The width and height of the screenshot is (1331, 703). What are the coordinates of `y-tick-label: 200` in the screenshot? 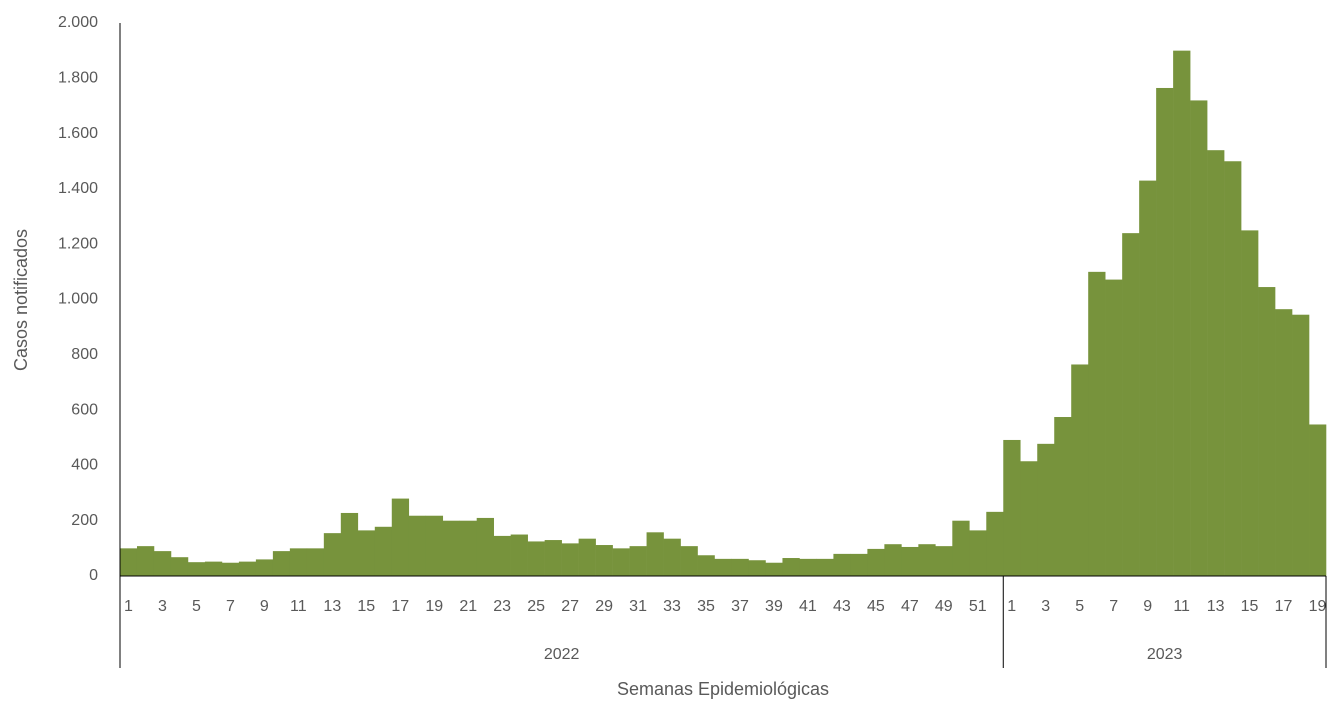 It's located at (84, 520).